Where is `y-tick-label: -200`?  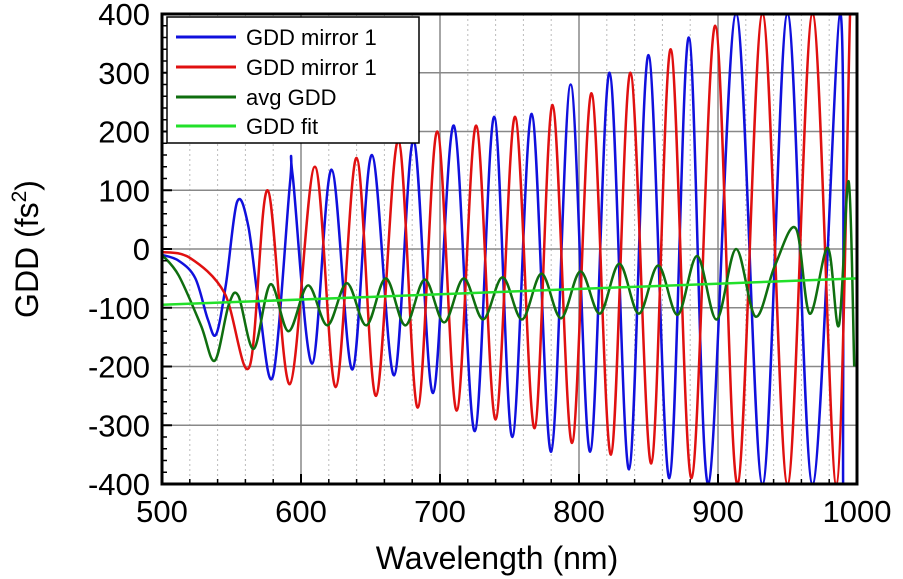
y-tick-label: -200 is located at coordinates (119, 367).